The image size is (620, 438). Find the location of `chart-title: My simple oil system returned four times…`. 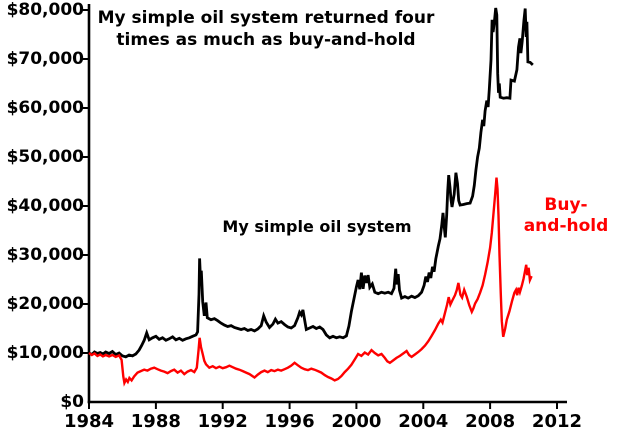

chart-title: My simple oil system returned four times… is located at coordinates (266, 29).